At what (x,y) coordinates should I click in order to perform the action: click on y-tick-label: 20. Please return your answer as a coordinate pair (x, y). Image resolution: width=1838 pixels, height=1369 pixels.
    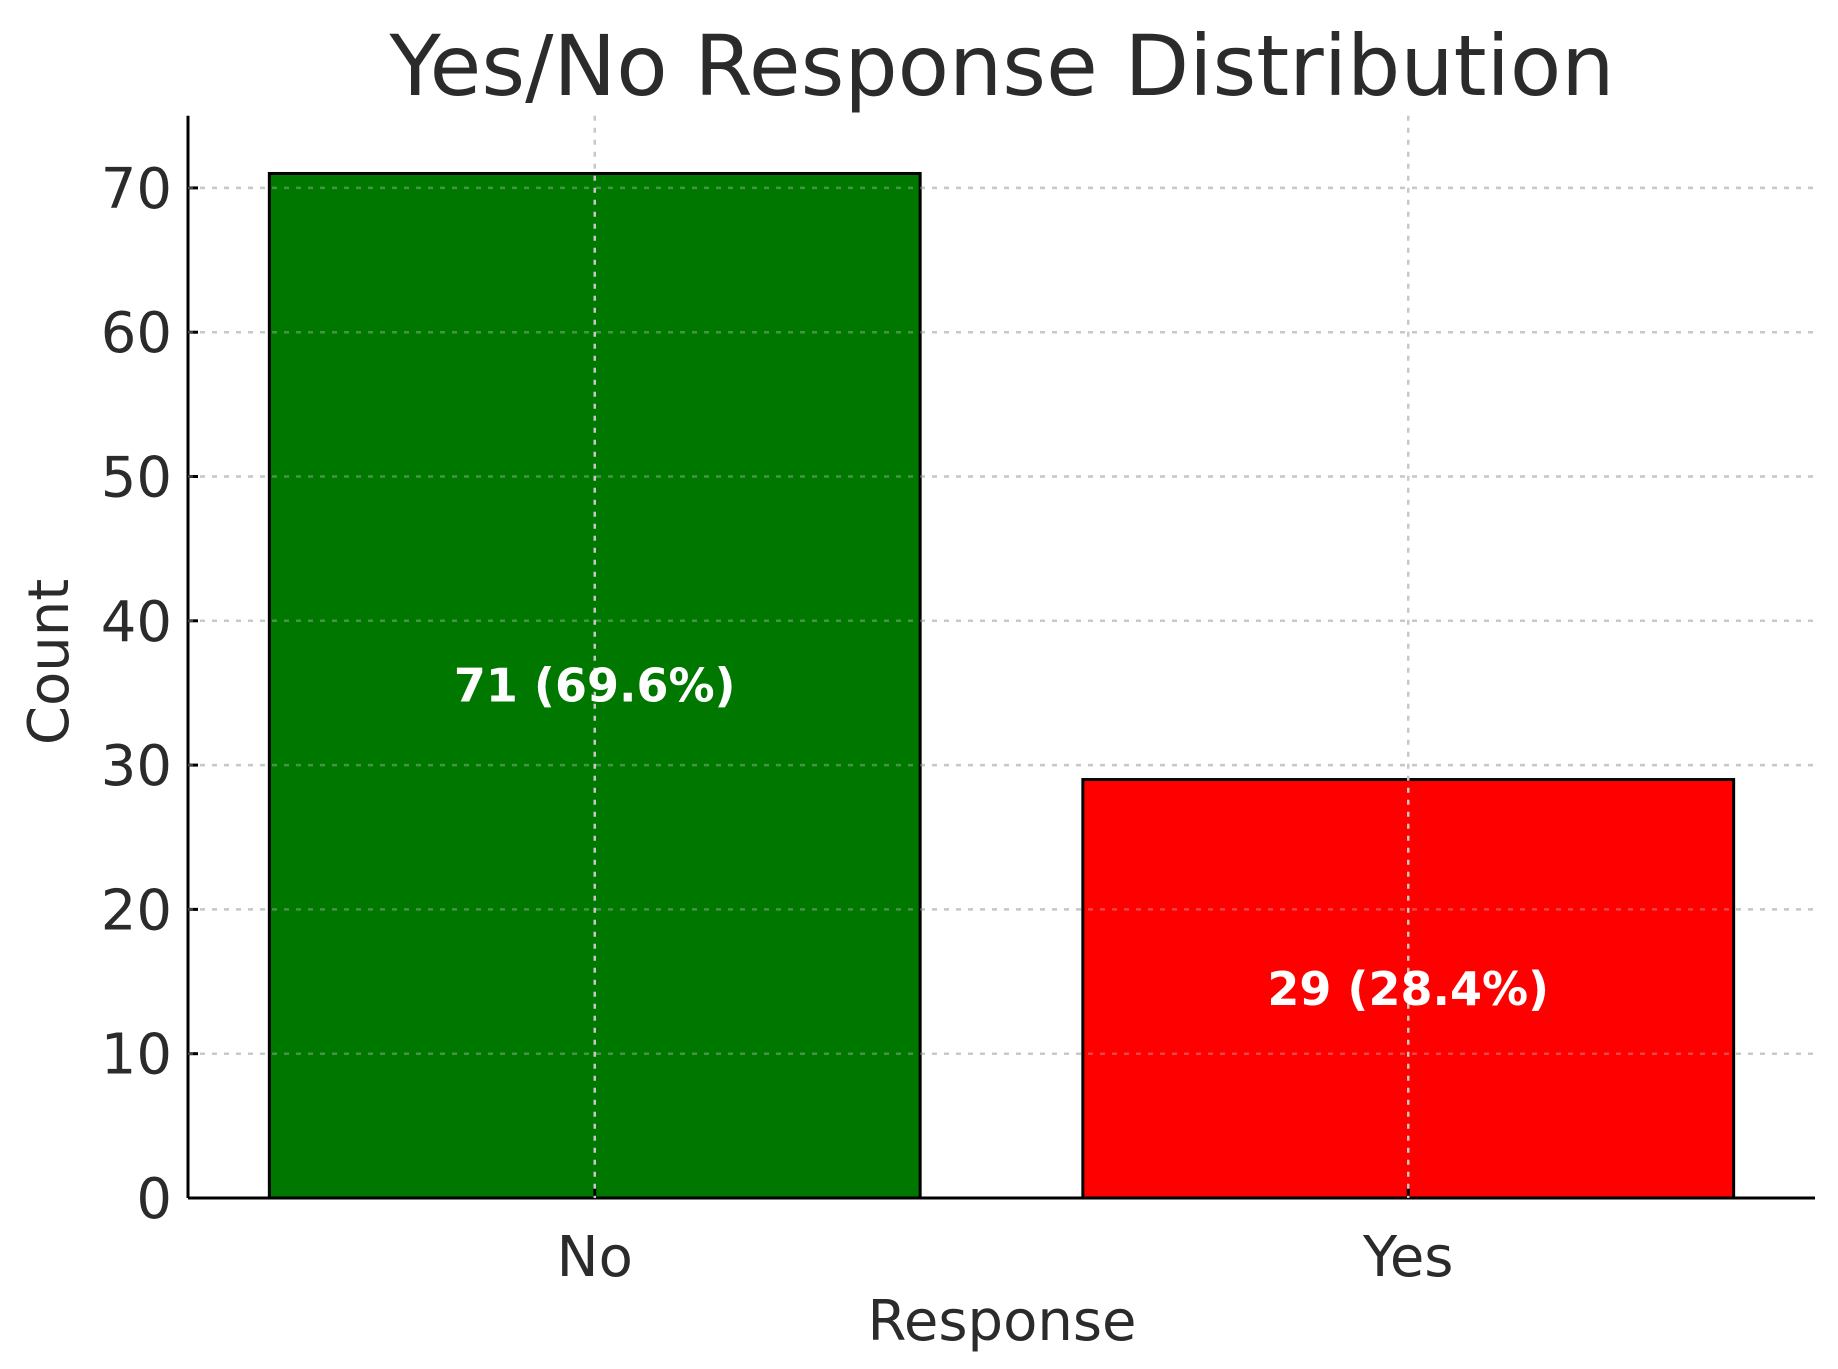
    Looking at the image, I should click on (136, 910).